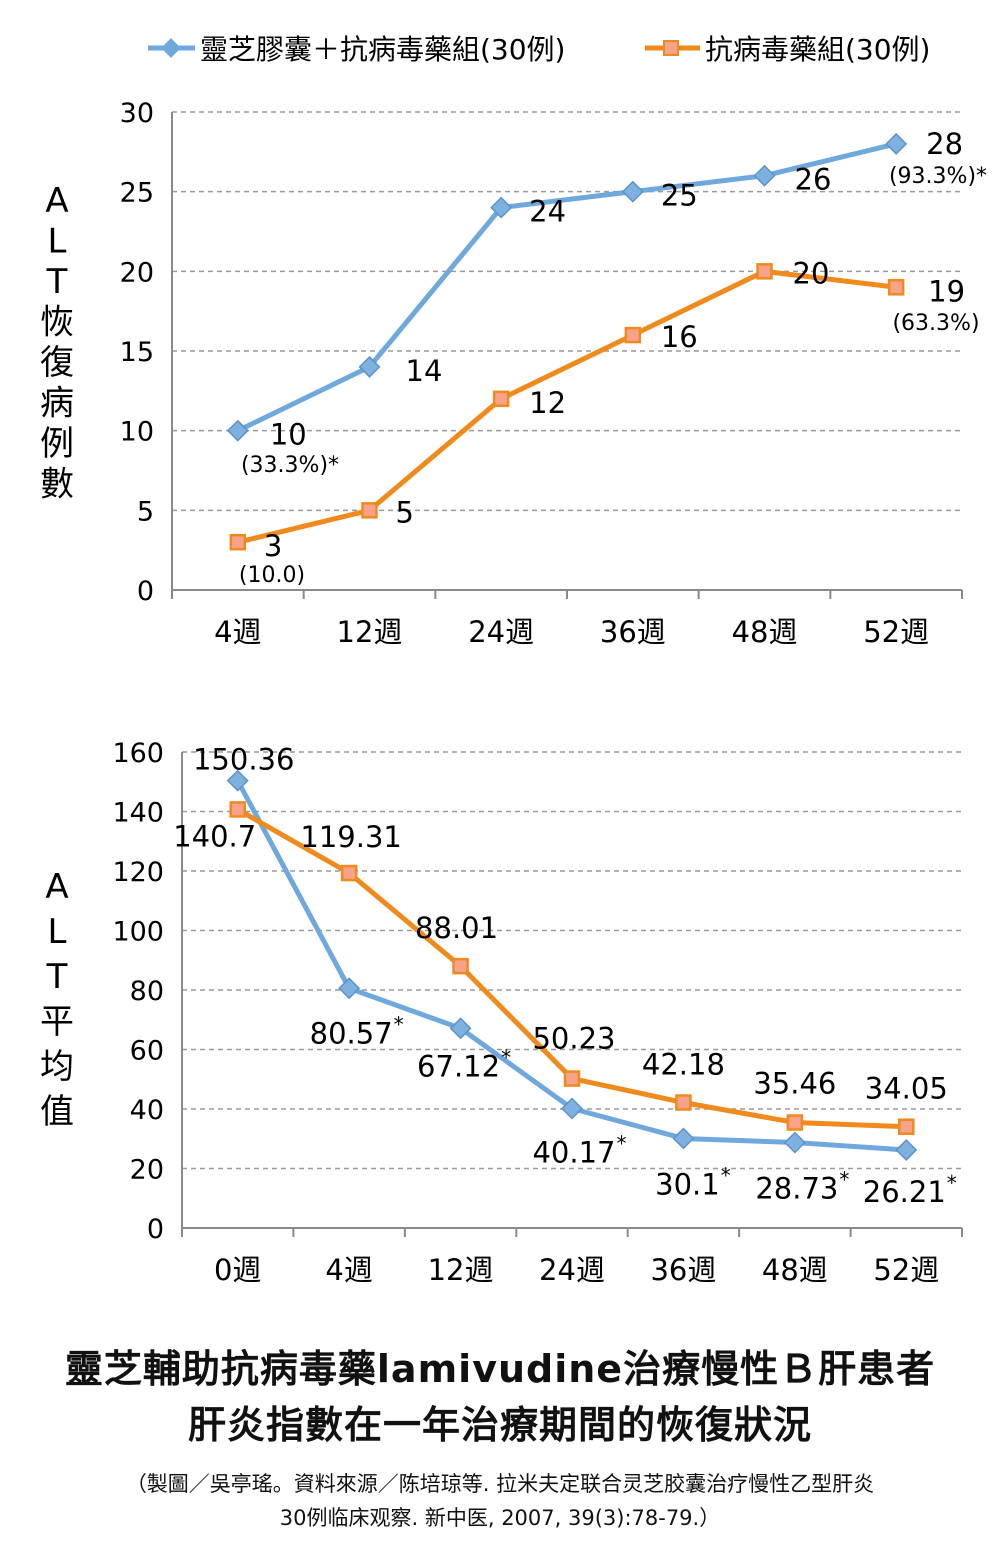 Image resolution: width=1000 pixels, height=1559 pixels. What do you see at coordinates (424, 371) in the screenshot?
I see `series1-data-label: 14` at bounding box center [424, 371].